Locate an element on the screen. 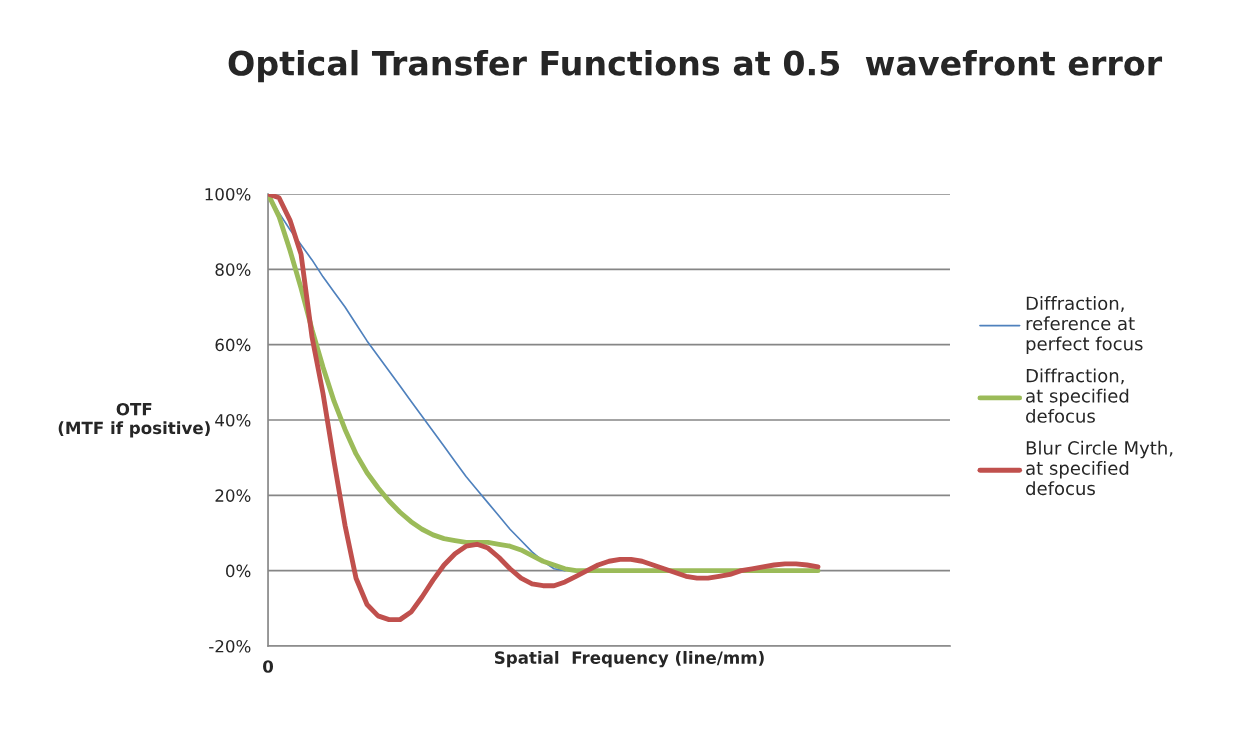 This screenshot has width=1256, height=734. legend-label: Diffraction, reference at perfect focus is located at coordinates (1084, 325).